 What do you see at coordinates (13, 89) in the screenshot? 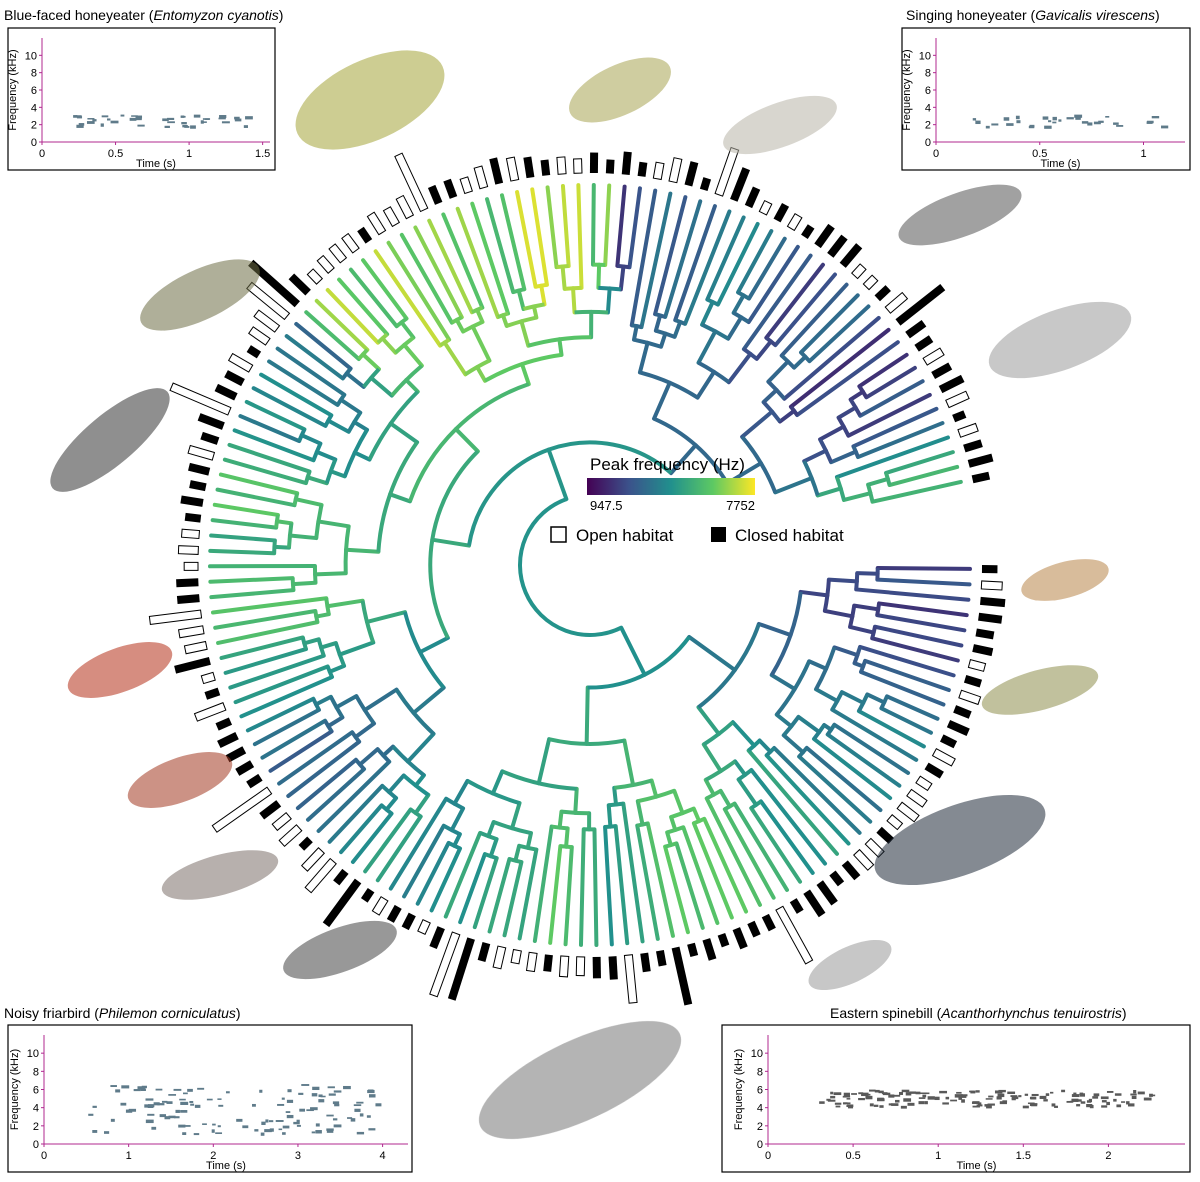
I see `y-axis-label: Frequency (kHz)` at bounding box center [13, 89].